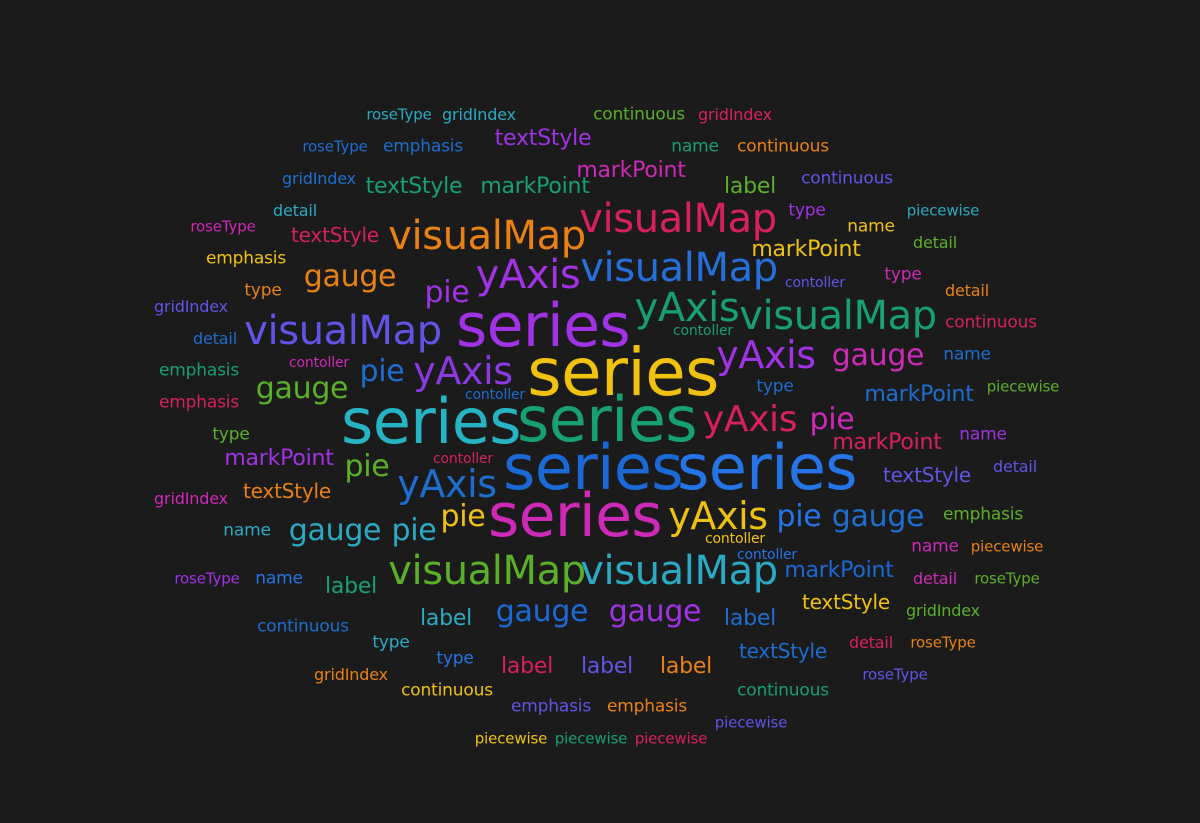  Describe the element at coordinates (447, 690) in the screenshot. I see `word-continuous-61: continuous` at that location.